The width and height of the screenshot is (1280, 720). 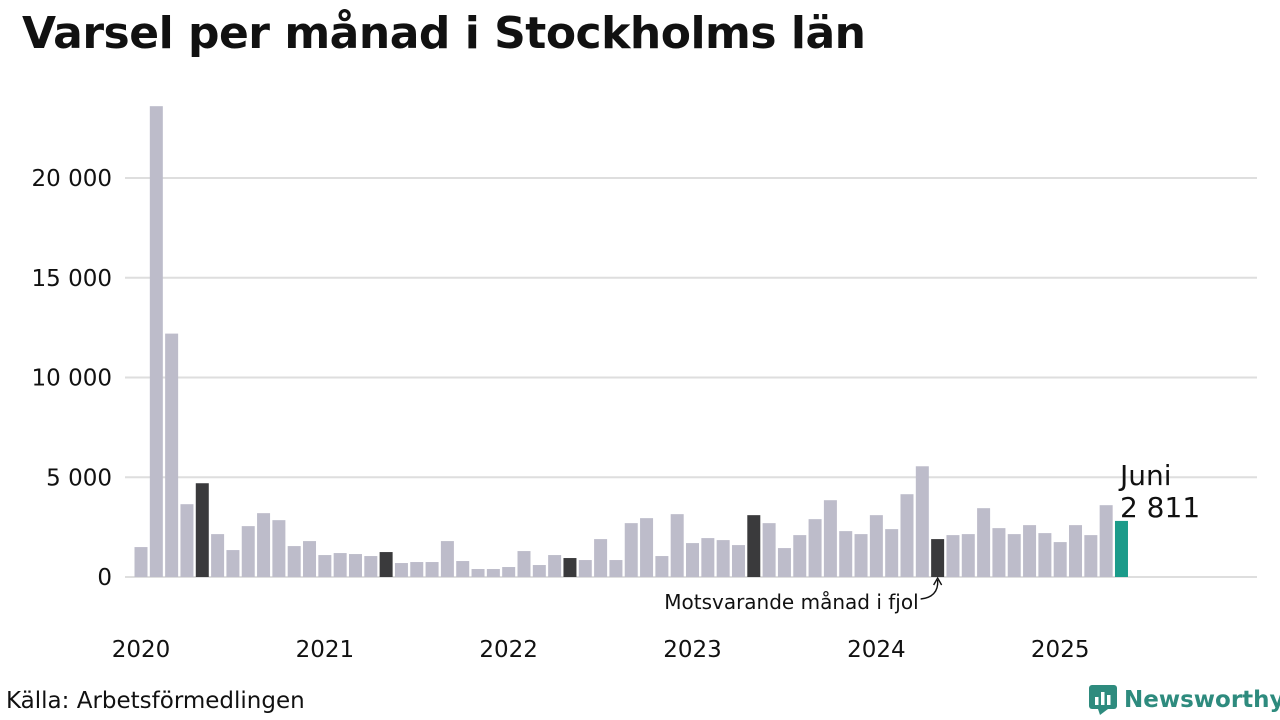 I want to click on x-tick-label: 2022, so click(x=508, y=650).